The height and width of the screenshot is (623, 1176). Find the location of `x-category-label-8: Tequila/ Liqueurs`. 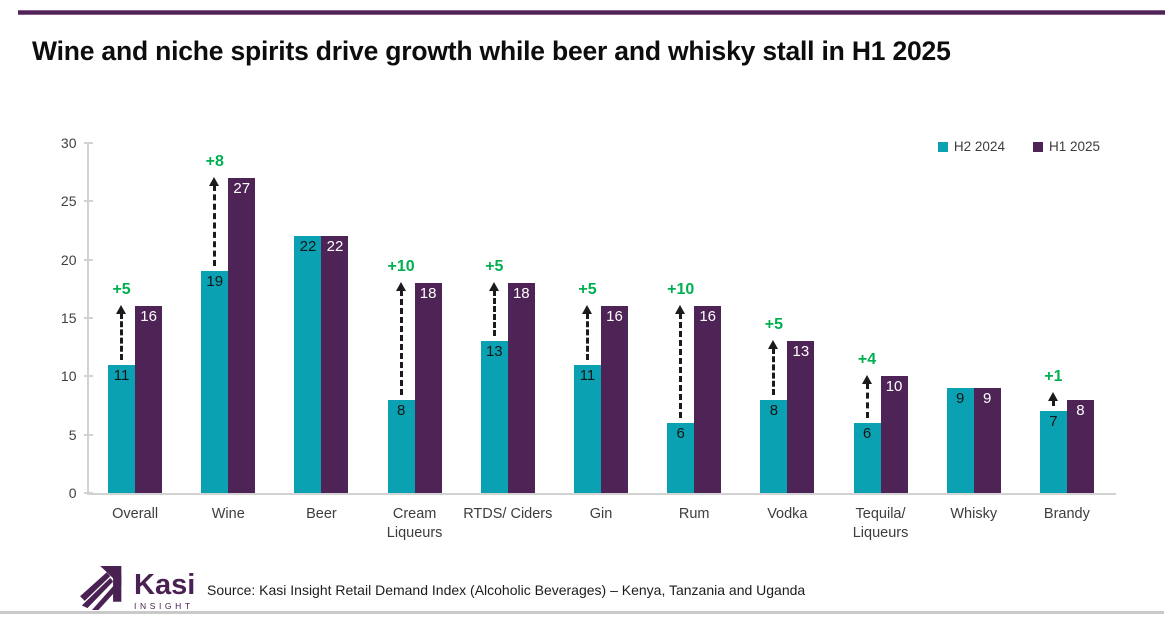

x-category-label-8: Tequila/ Liqueurs is located at coordinates (880, 523).